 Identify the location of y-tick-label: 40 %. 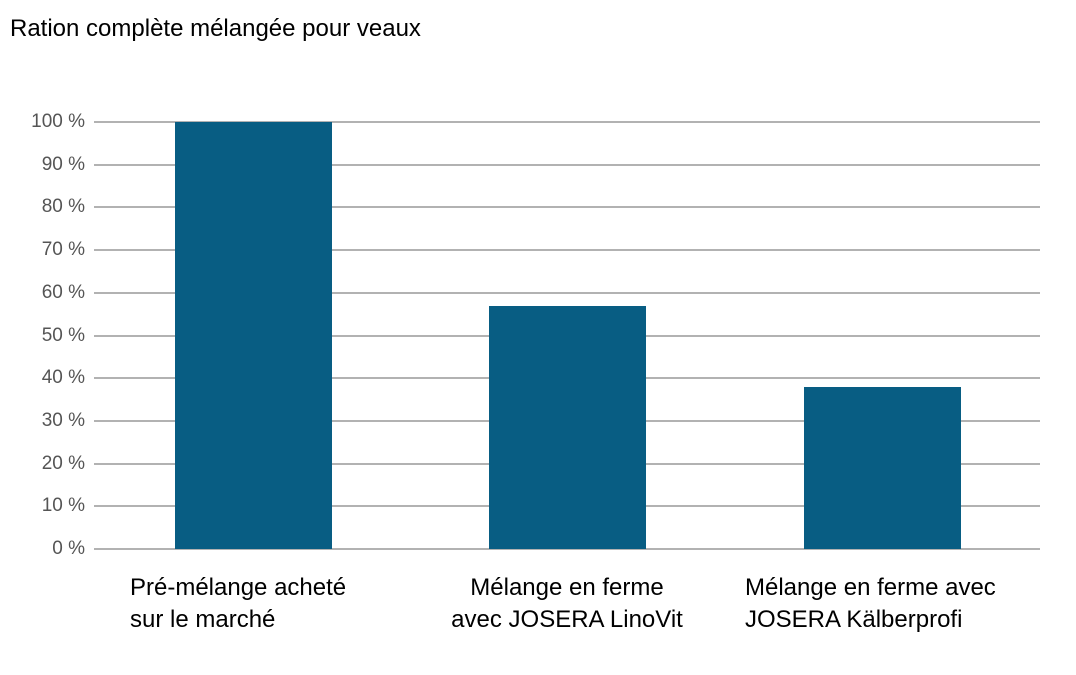
(63, 378).